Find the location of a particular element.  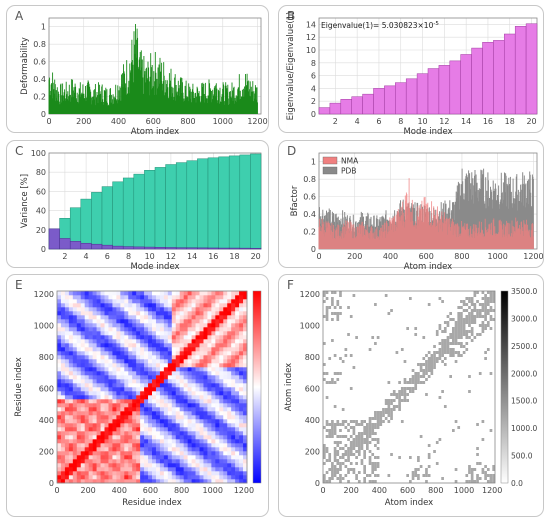

y-tick-label: 100 is located at coordinates (38, 153).